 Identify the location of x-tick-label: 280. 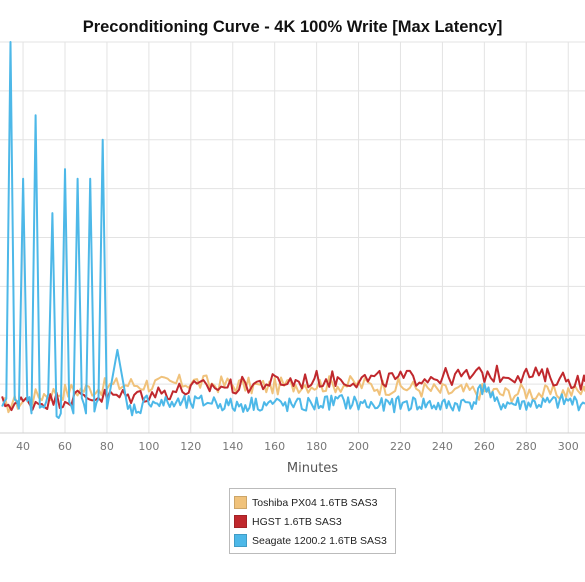
(526, 446).